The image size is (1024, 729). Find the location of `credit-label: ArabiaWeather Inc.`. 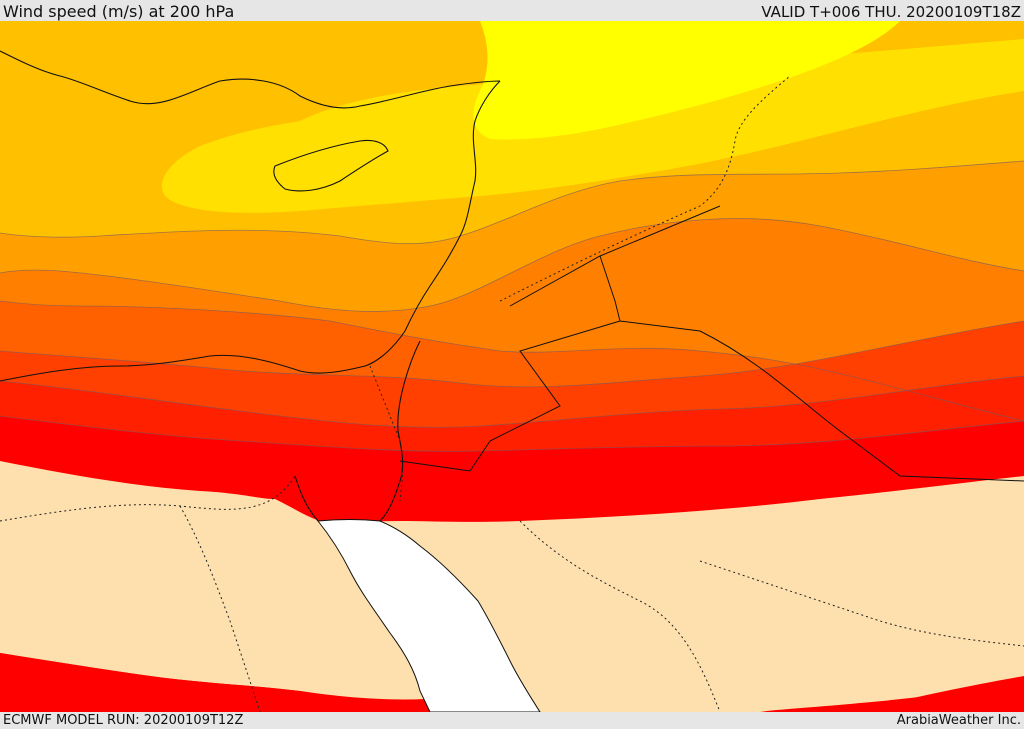

credit-label: ArabiaWeather Inc. is located at coordinates (958, 720).